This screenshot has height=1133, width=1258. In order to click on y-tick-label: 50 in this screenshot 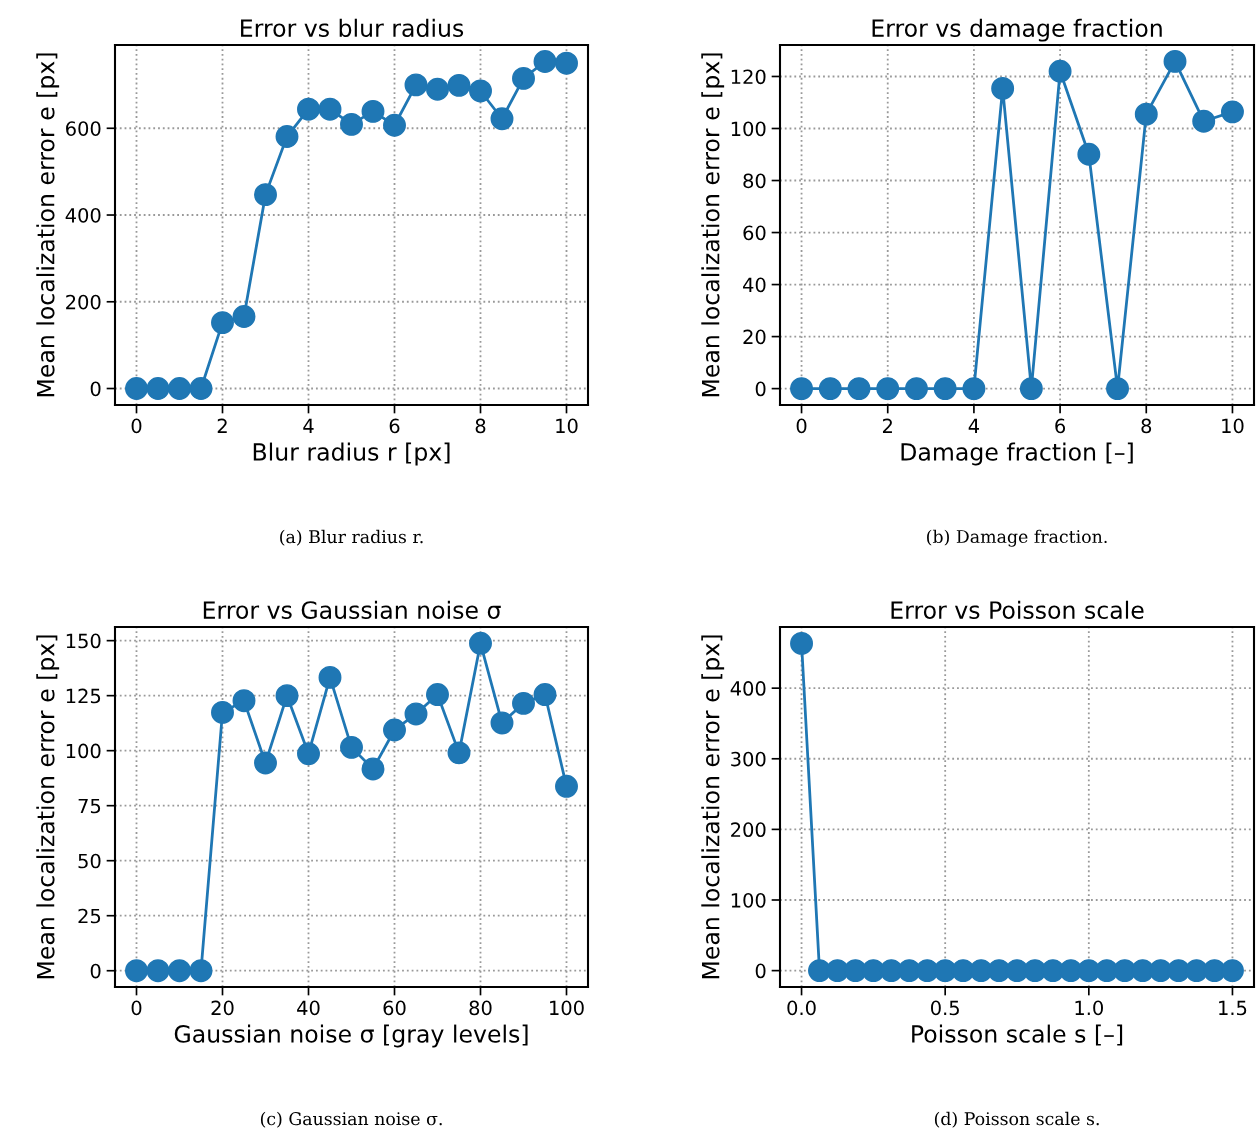, I will do `click(89, 861)`.